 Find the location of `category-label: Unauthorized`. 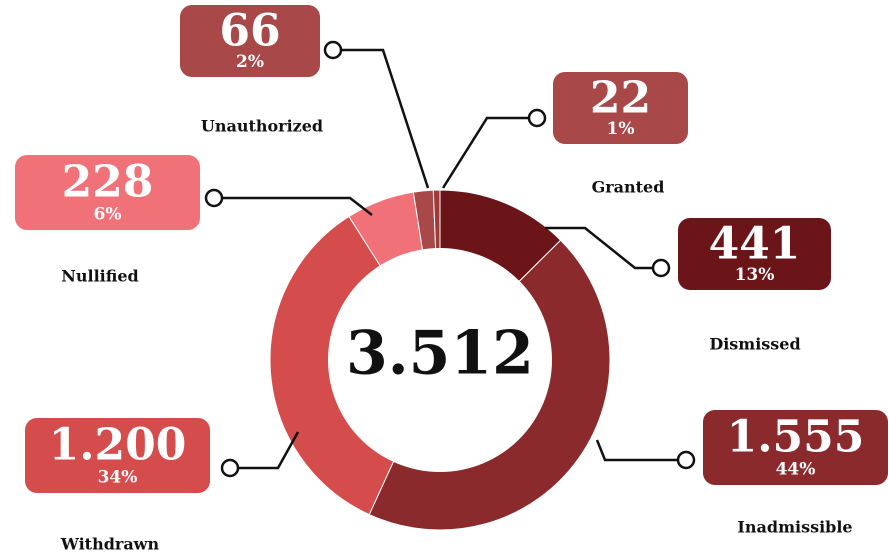

category-label: Unauthorized is located at coordinates (262, 126).